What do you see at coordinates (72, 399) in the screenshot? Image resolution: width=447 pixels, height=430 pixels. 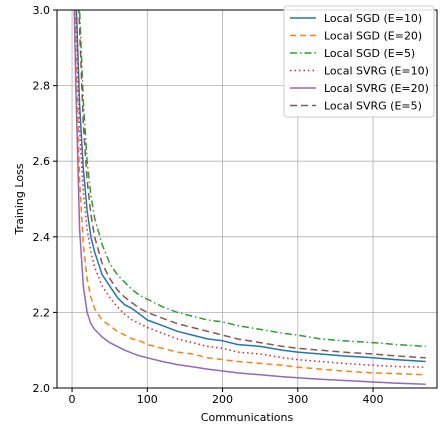 I see `x-tick-label: 0` at bounding box center [72, 399].